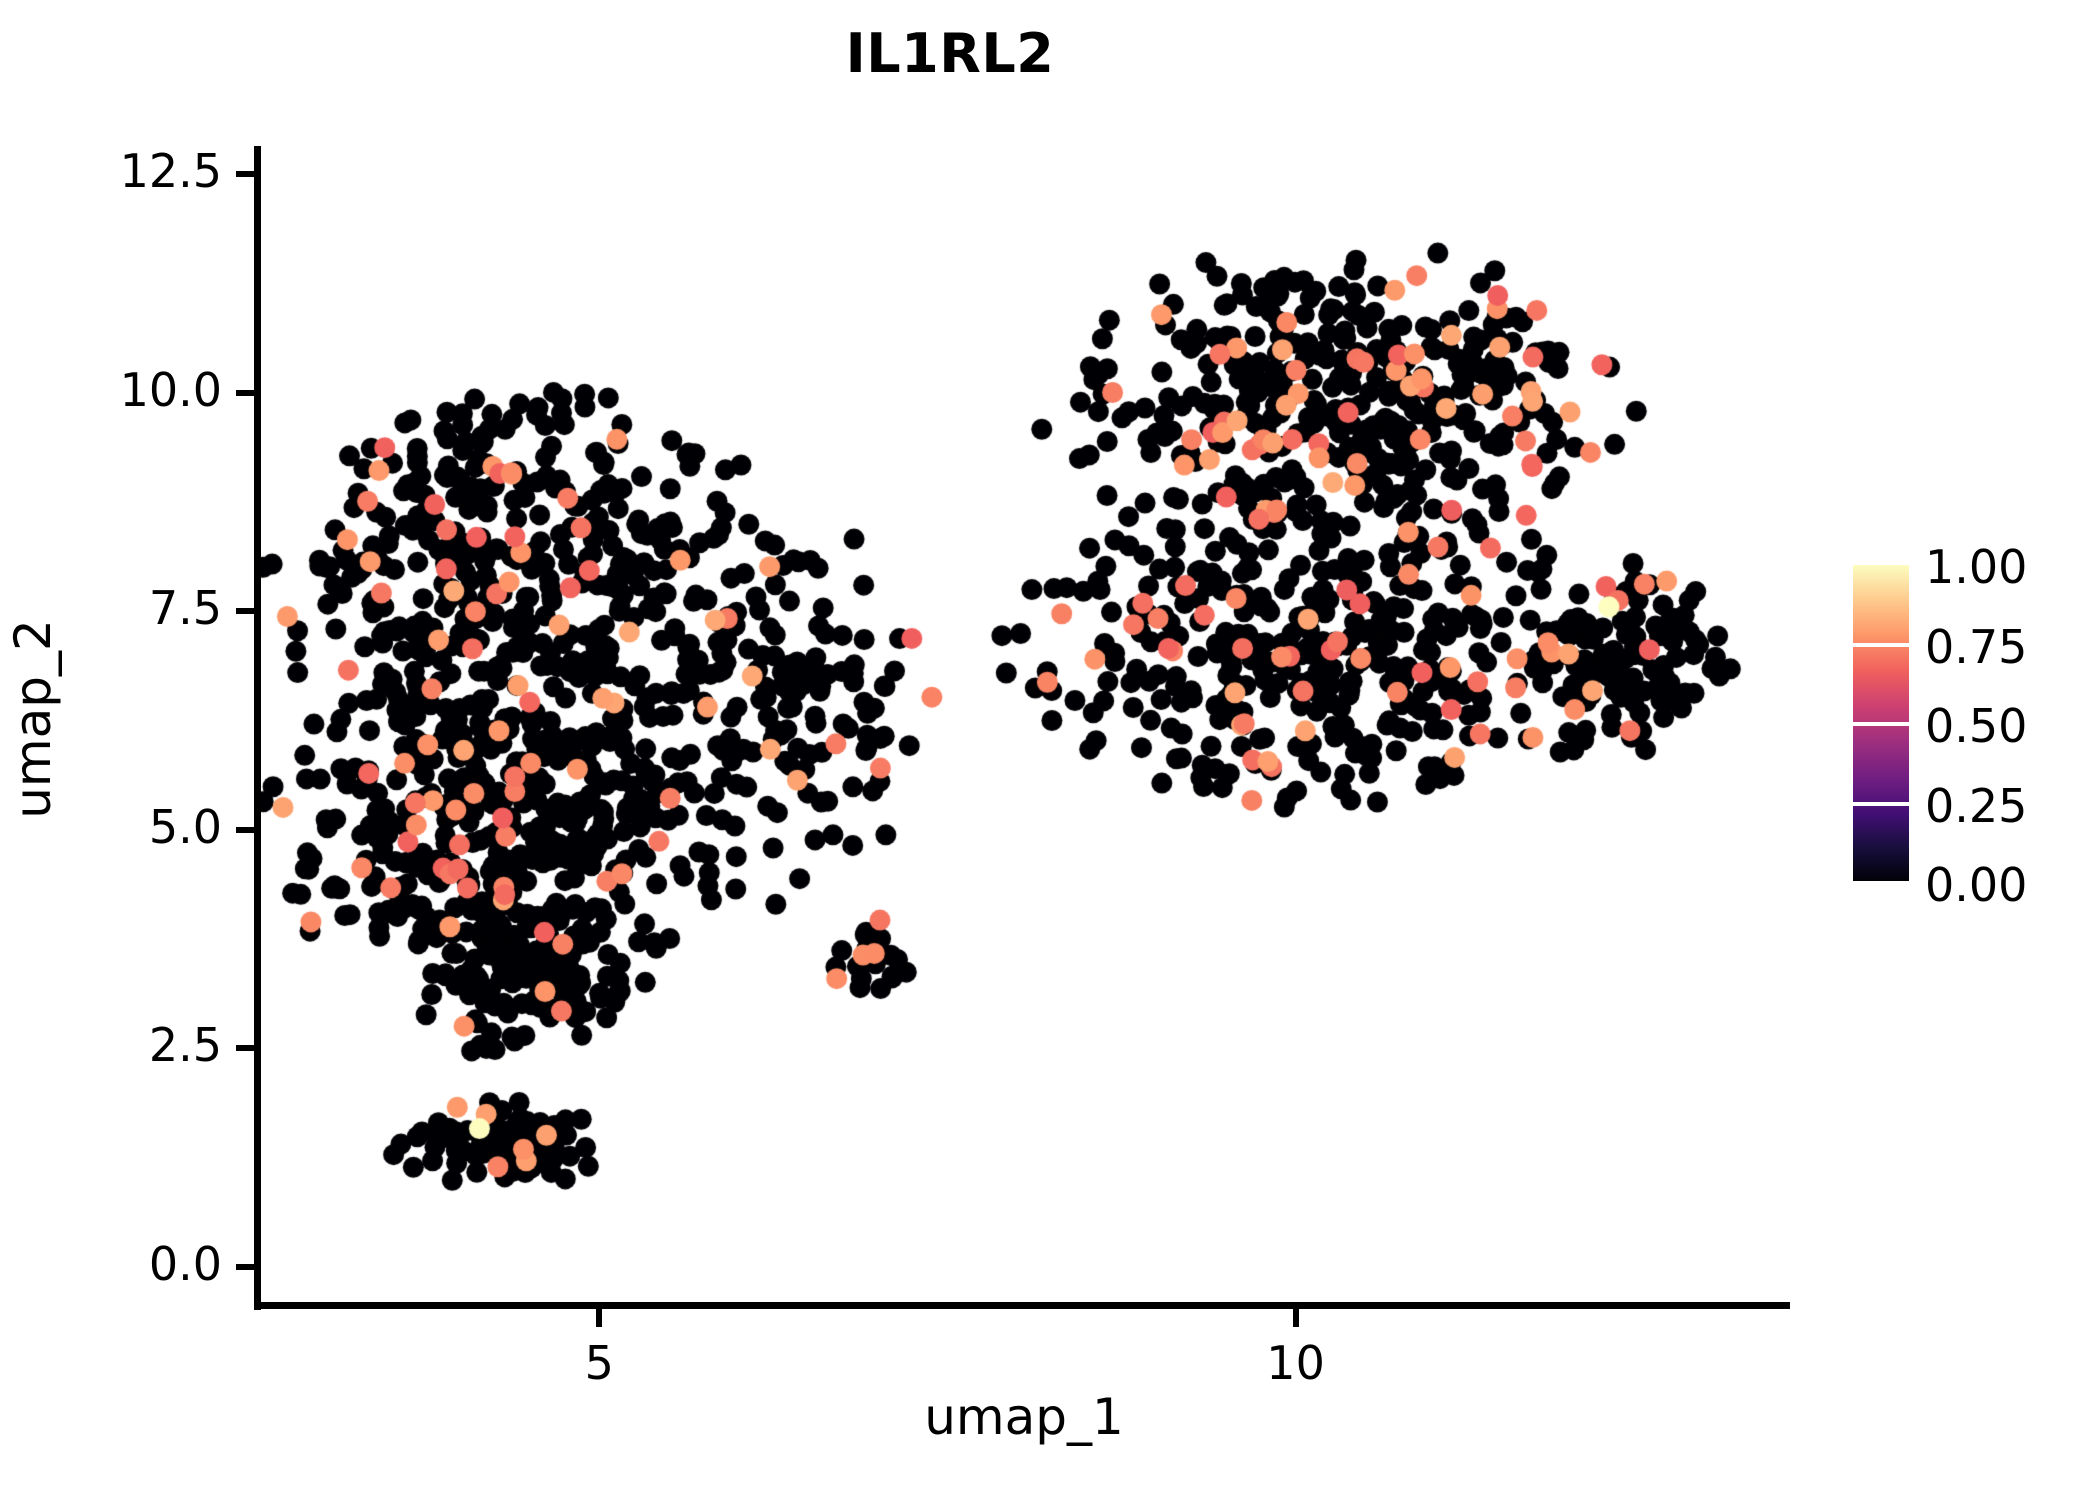  What do you see at coordinates (599, 1363) in the screenshot?
I see `x-tick-label: 5` at bounding box center [599, 1363].